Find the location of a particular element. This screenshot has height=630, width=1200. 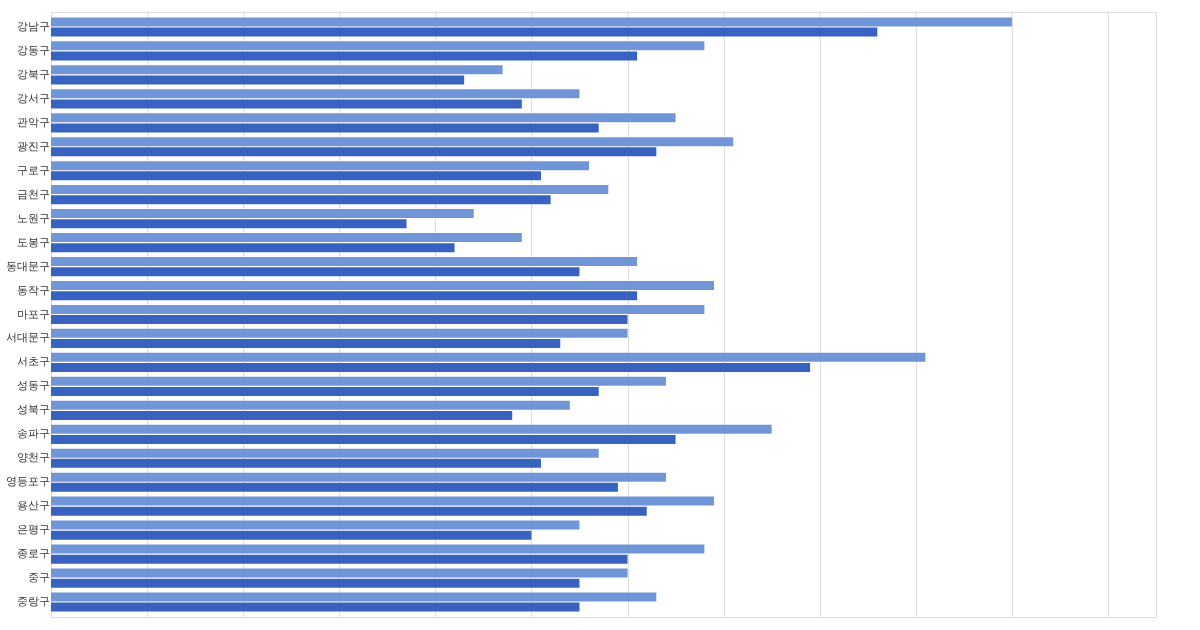

y-tick-label: 용산구 is located at coordinates (33, 506).